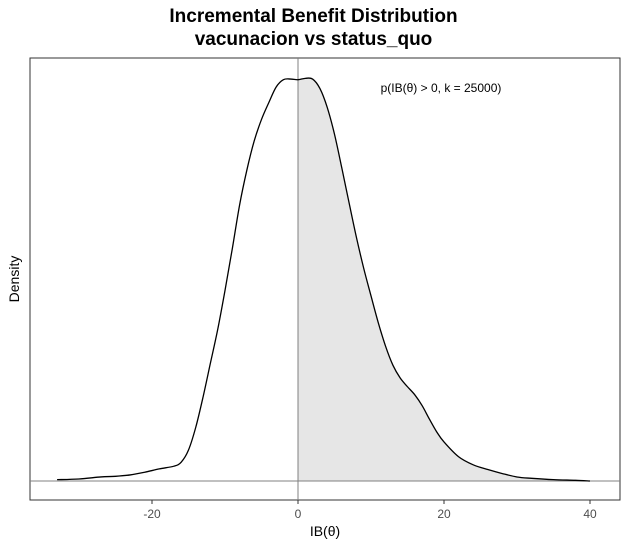 The height and width of the screenshot is (550, 627). I want to click on x-tick-label: 40, so click(590, 514).